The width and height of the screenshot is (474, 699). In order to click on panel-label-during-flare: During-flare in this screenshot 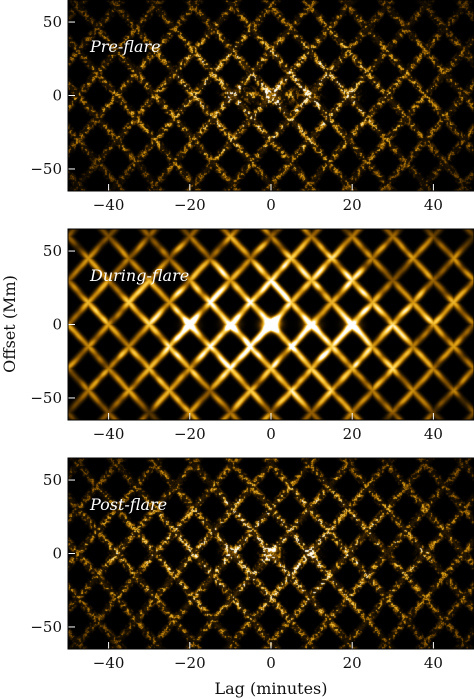, I will do `click(139, 275)`.